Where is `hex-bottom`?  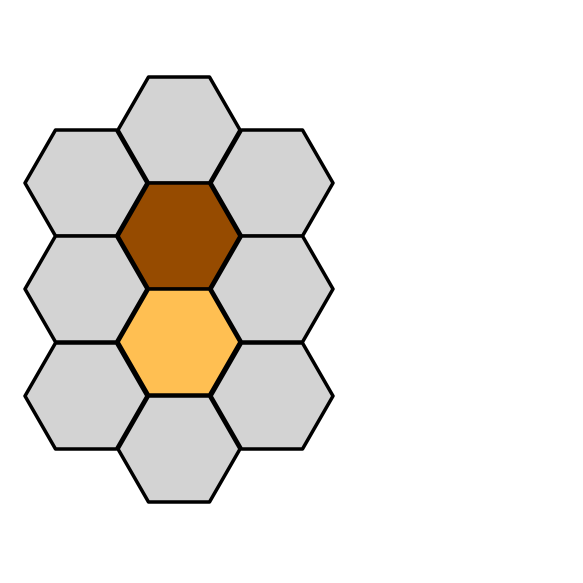
hex-bottom is located at coordinates (179, 449).